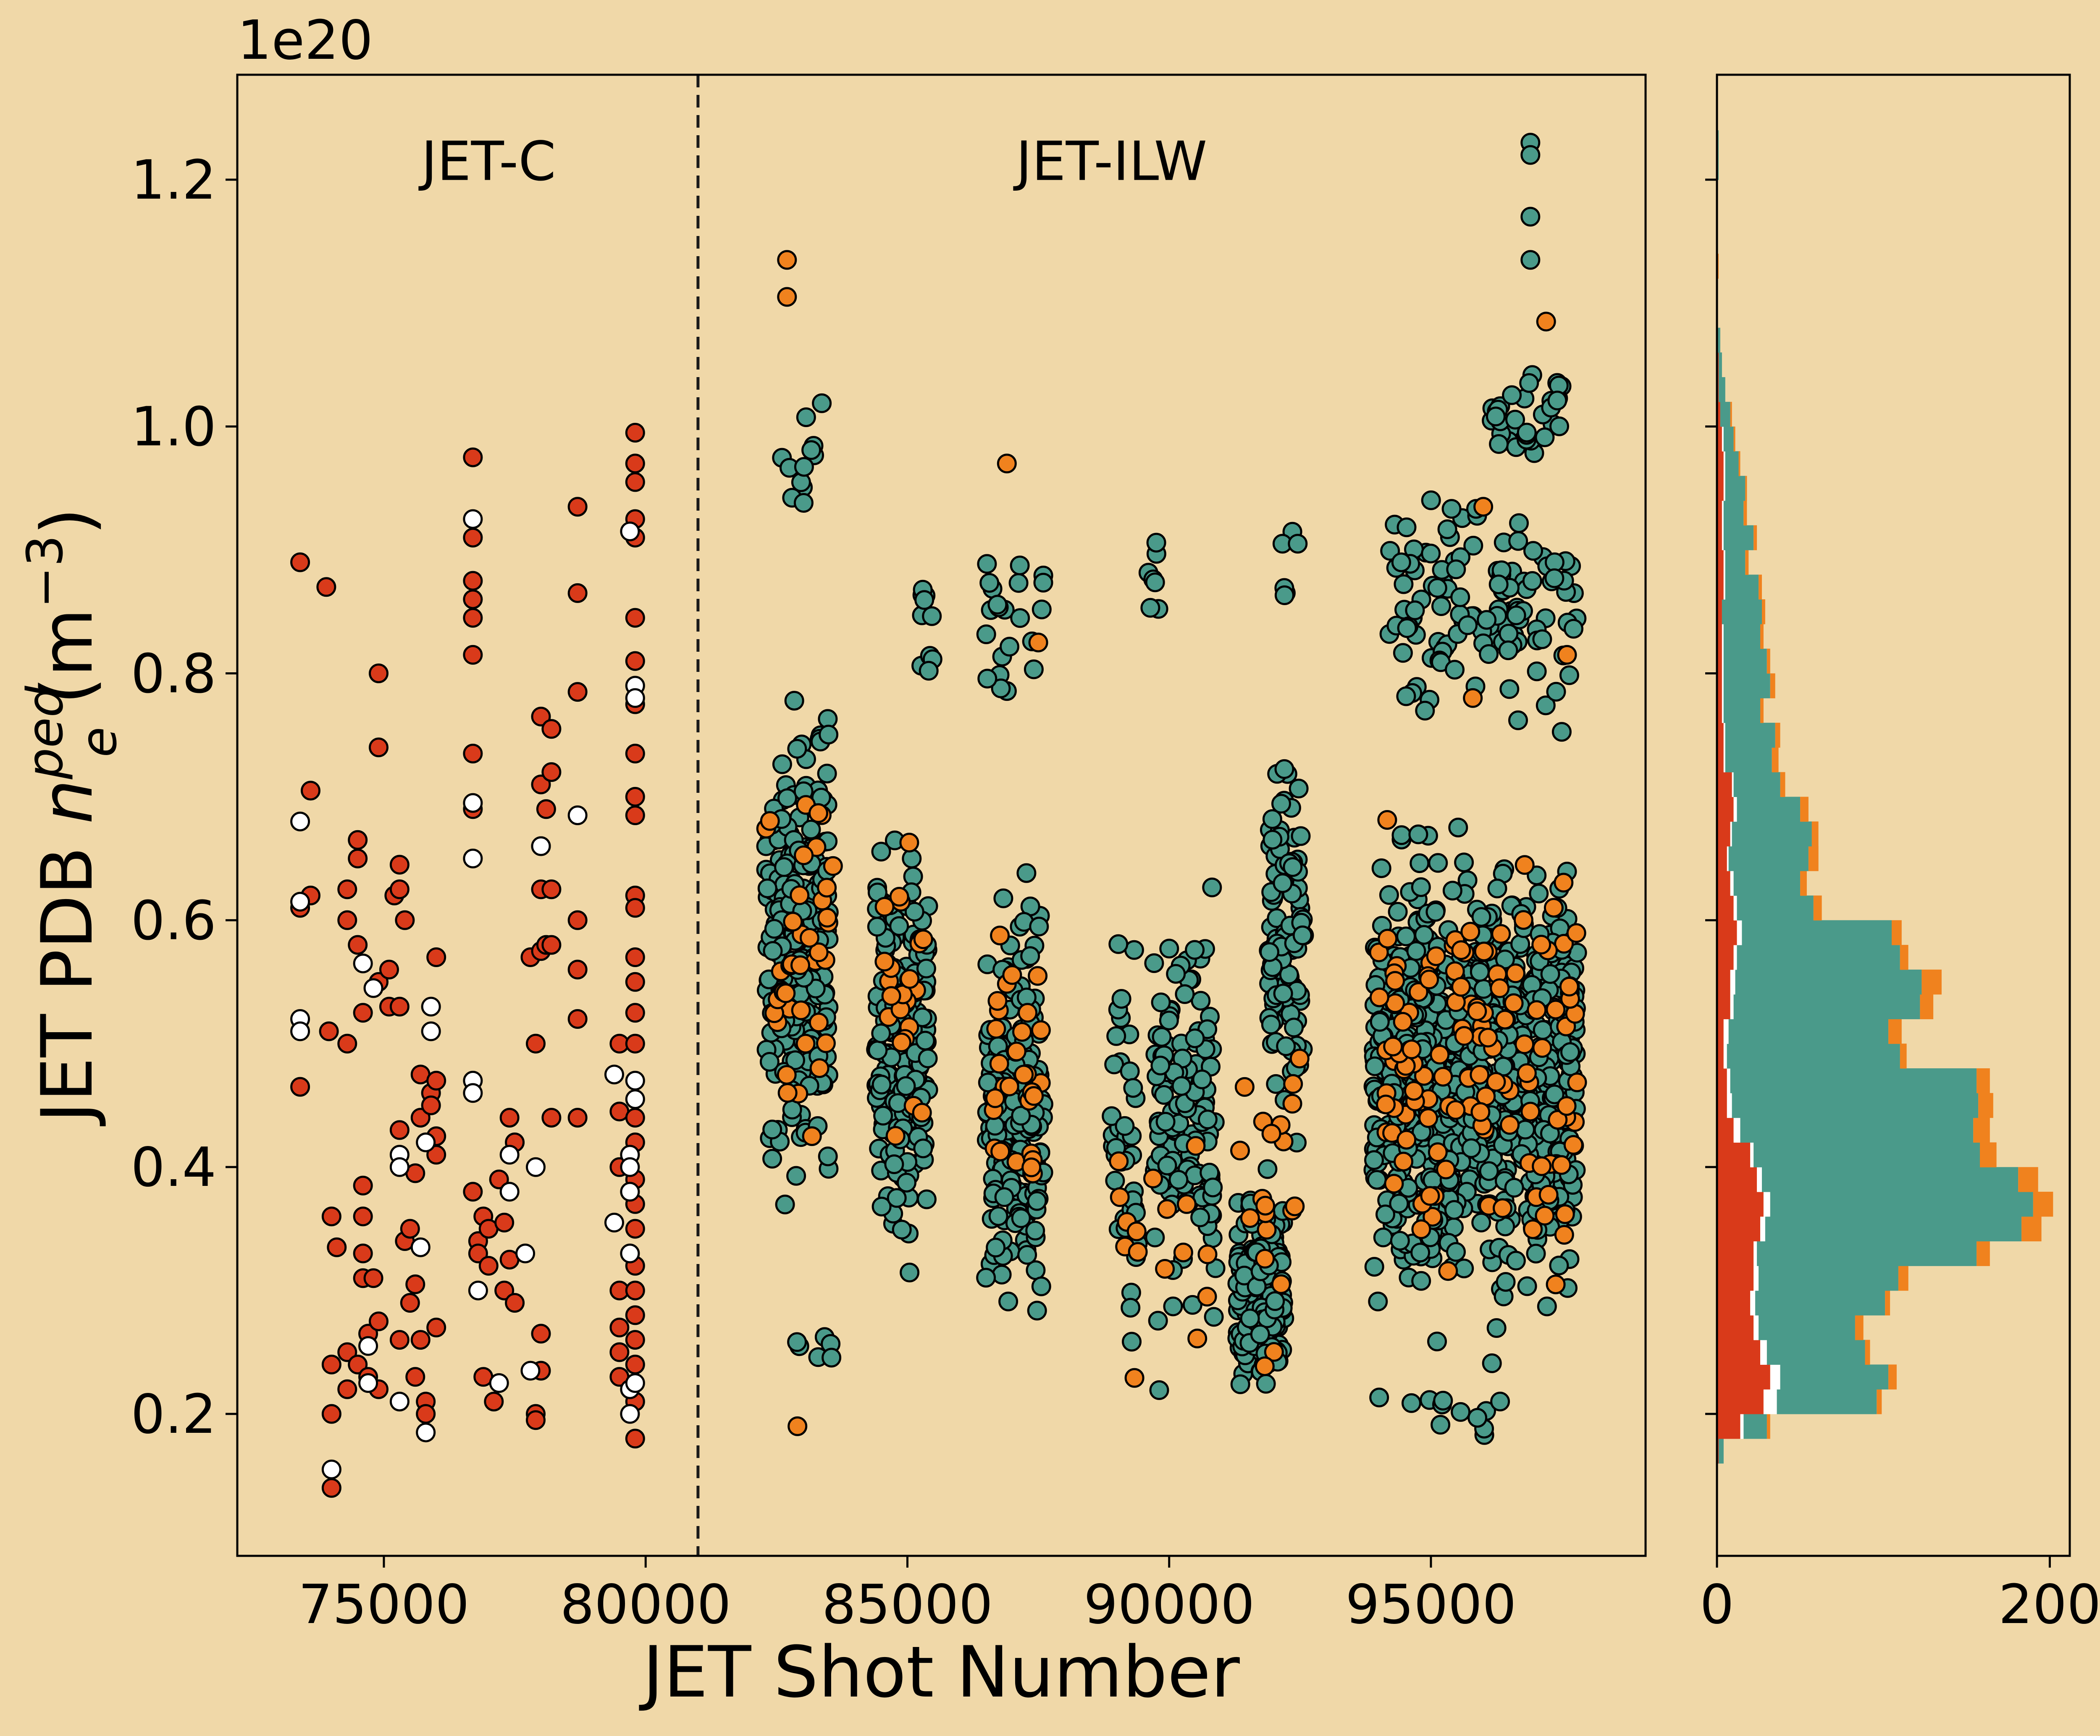 The width and height of the screenshot is (2100, 1736). What do you see at coordinates (173, 1167) in the screenshot?
I see `y-tick-label: 0.4` at bounding box center [173, 1167].